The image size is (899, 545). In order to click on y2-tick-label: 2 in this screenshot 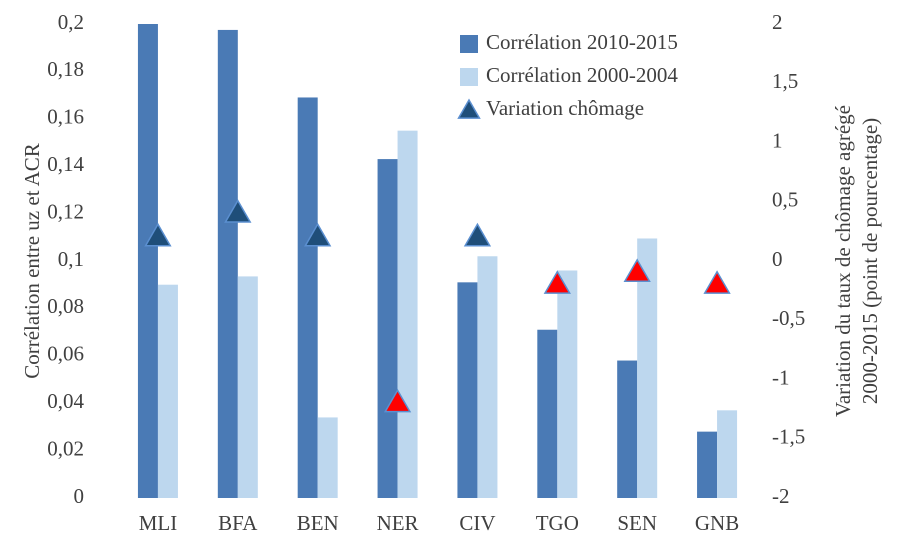, I will do `click(777, 22)`.